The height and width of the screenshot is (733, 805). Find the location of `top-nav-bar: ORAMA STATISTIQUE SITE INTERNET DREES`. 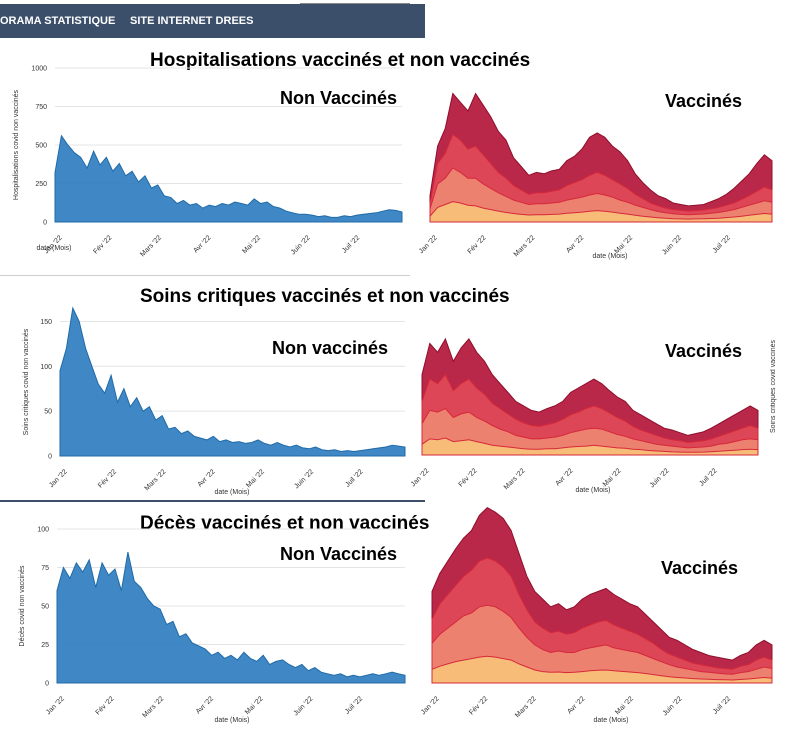

top-nav-bar: ORAMA STATISTIQUE SITE INTERNET DREES is located at coordinates (212, 21).